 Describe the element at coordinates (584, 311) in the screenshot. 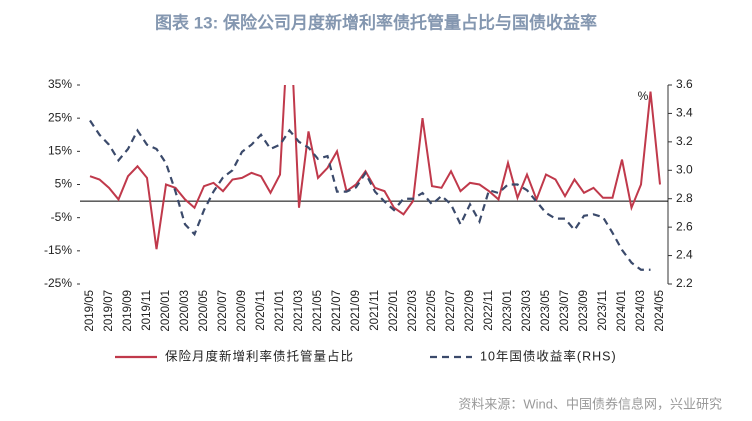

I see `x-tick-label: 2023/09` at that location.